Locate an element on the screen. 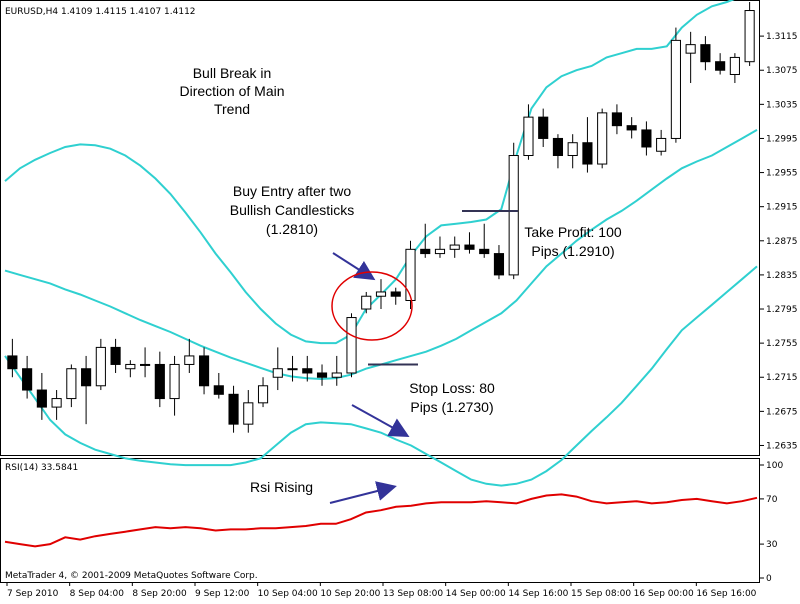 This screenshot has height=604, width=800. time-tick-label: 13 Sep 08:00 is located at coordinates (413, 594).